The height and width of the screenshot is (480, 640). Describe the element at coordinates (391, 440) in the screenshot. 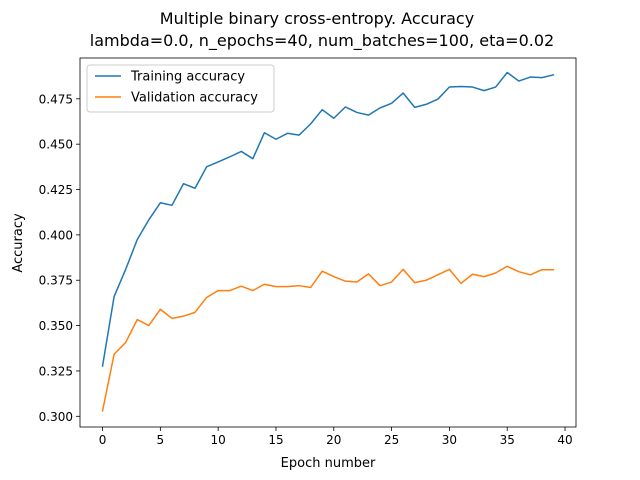

I see `x-tick-label: 25` at that location.